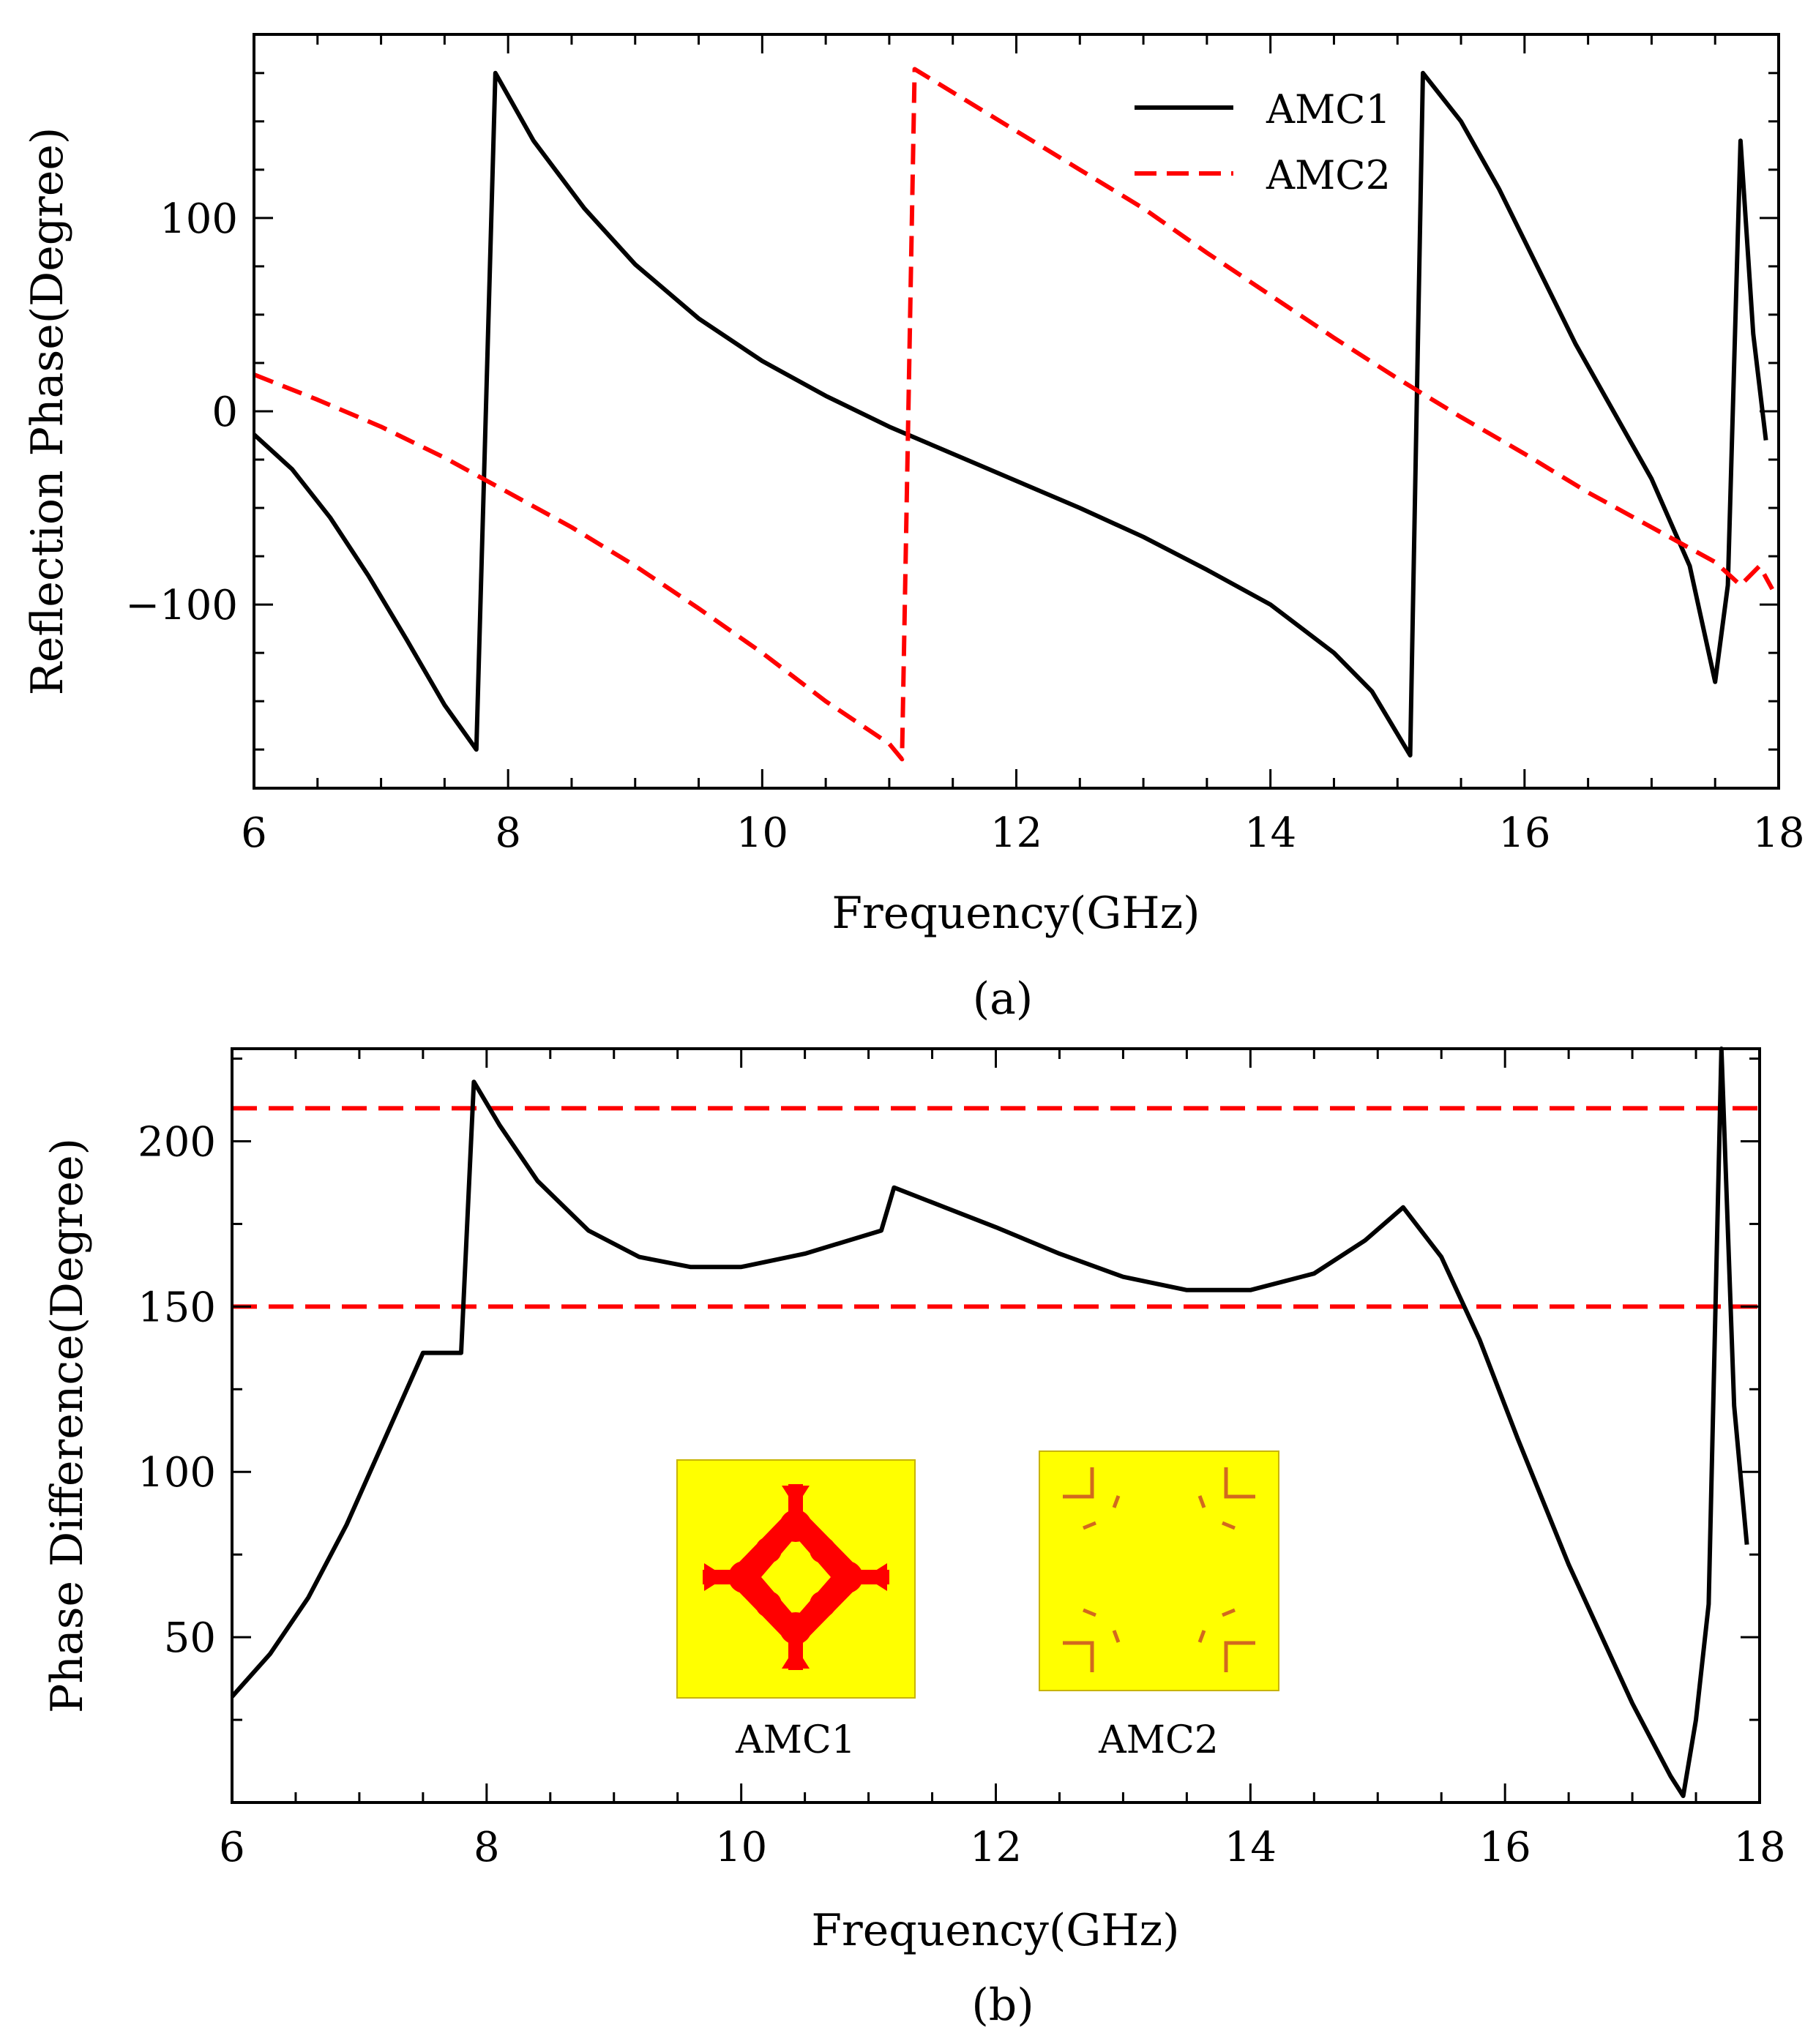 The width and height of the screenshot is (1805, 2044). Describe the element at coordinates (795, 1740) in the screenshot. I see `inset-amc1-label: AMC1` at that location.